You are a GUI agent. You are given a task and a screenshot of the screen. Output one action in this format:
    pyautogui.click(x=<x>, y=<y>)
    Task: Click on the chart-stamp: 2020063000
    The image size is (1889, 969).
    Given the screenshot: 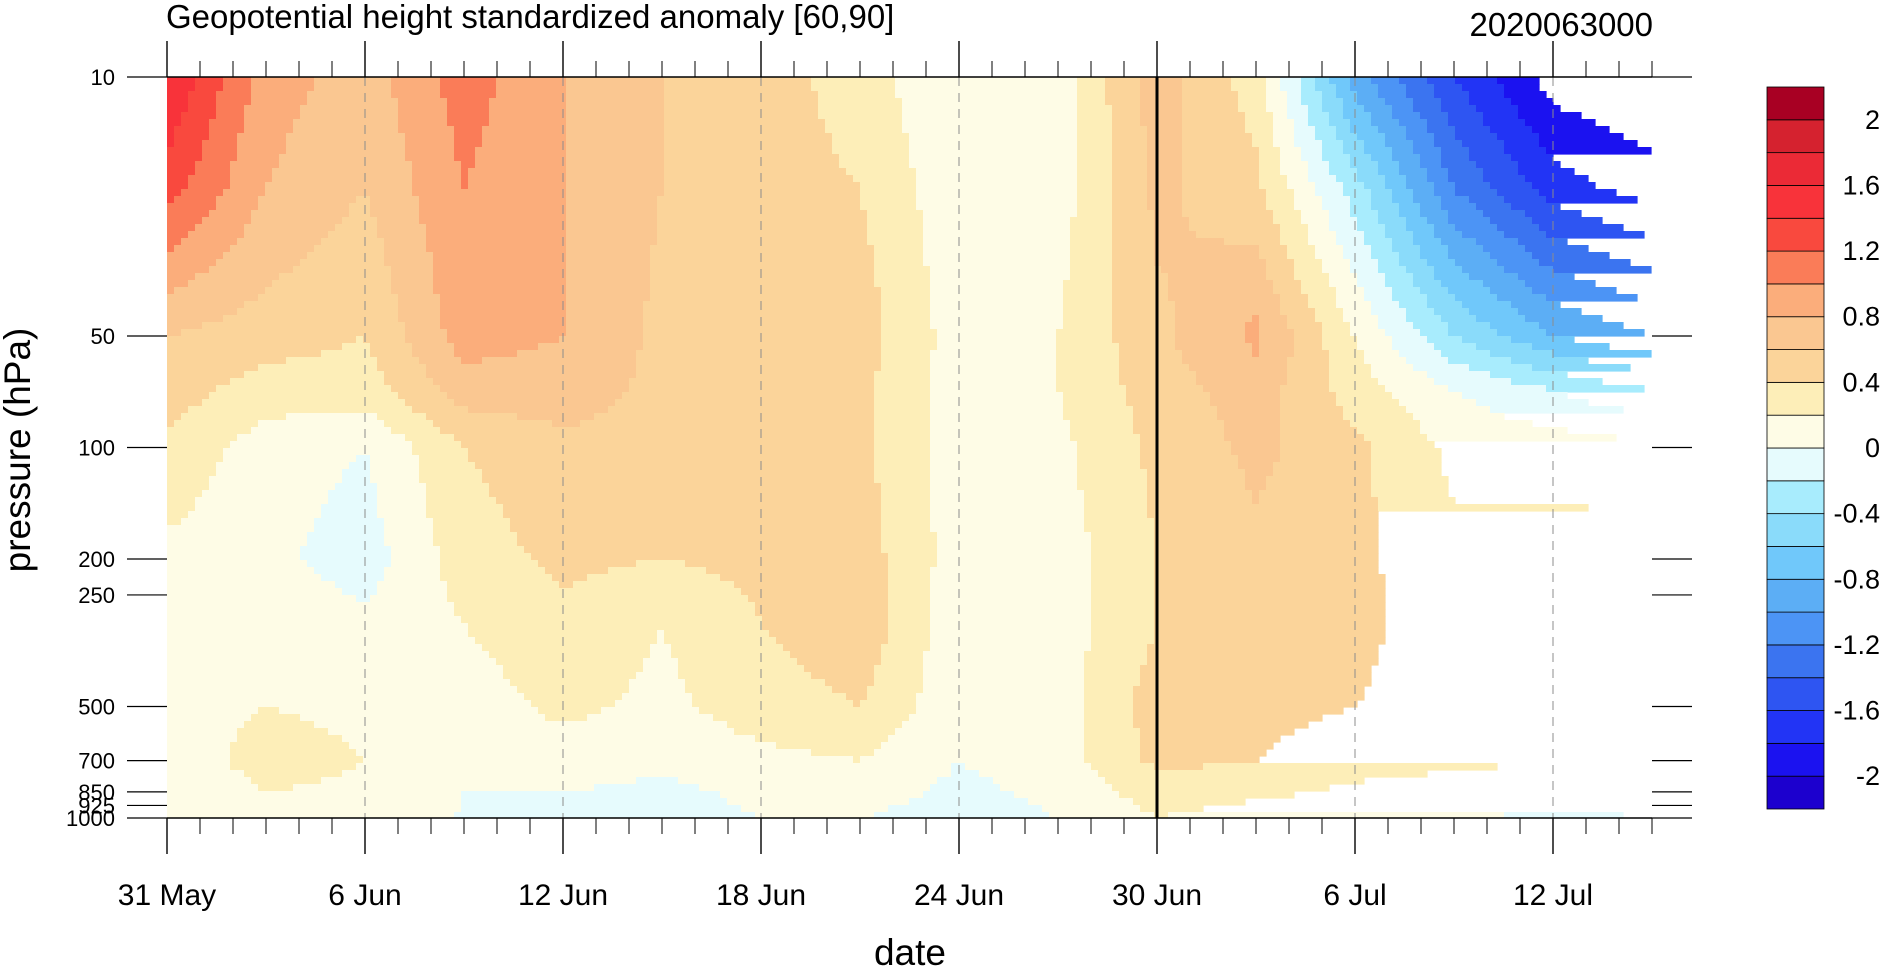 What is the action you would take?
    pyautogui.click(x=1561, y=24)
    